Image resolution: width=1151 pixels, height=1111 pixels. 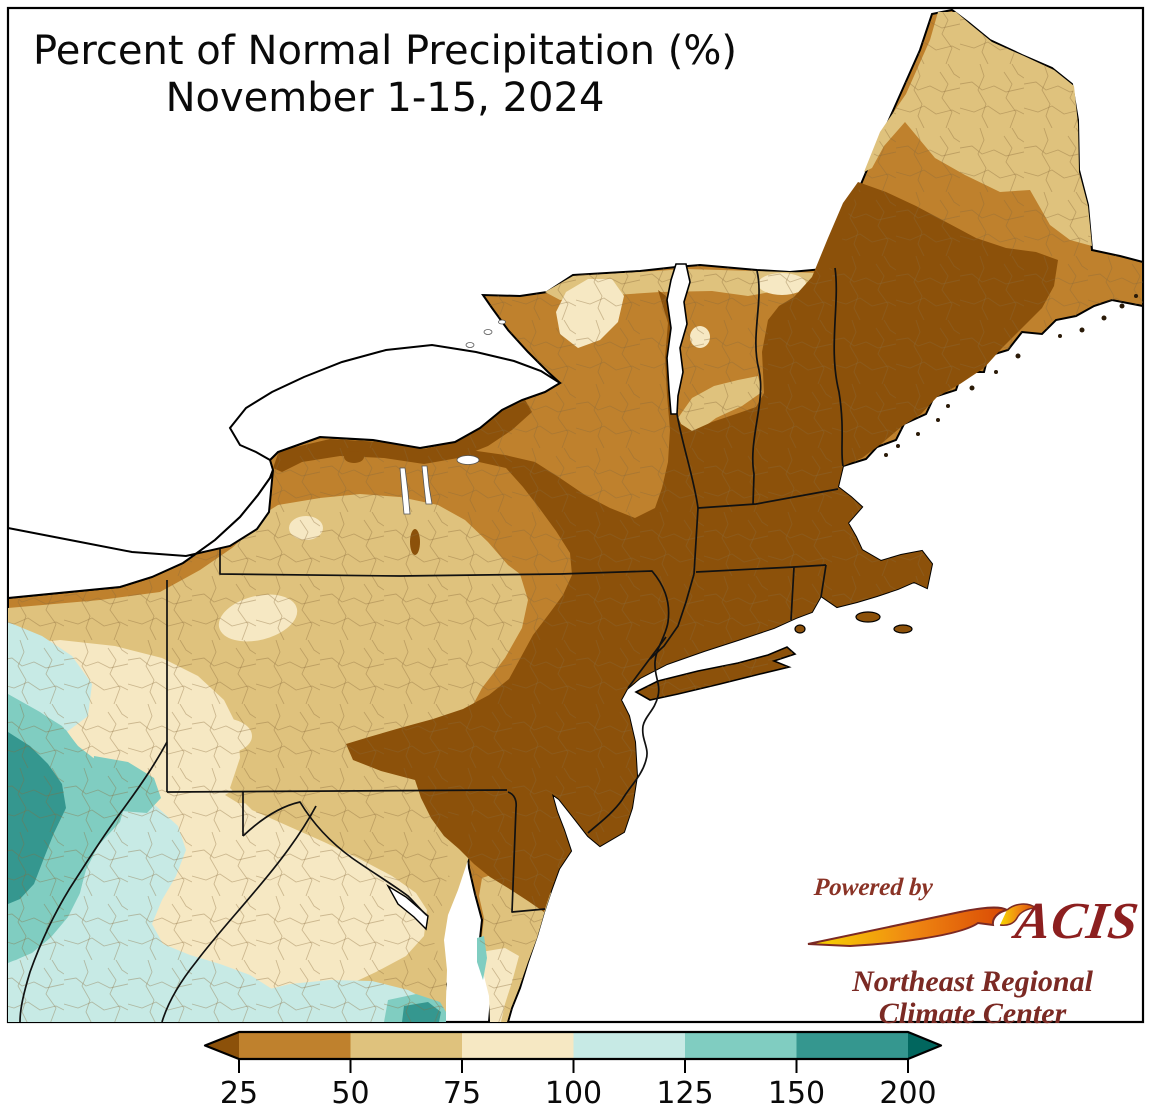 What do you see at coordinates (796, 1093) in the screenshot?
I see `tick-label-150: 150` at bounding box center [796, 1093].